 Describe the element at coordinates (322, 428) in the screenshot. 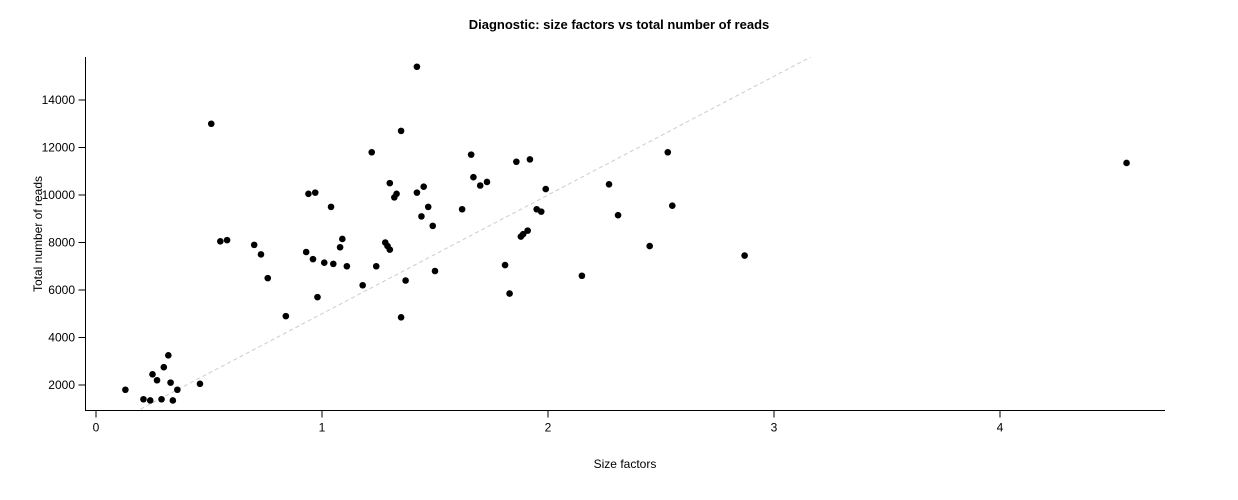

I see `x-tick-label: 1` at that location.